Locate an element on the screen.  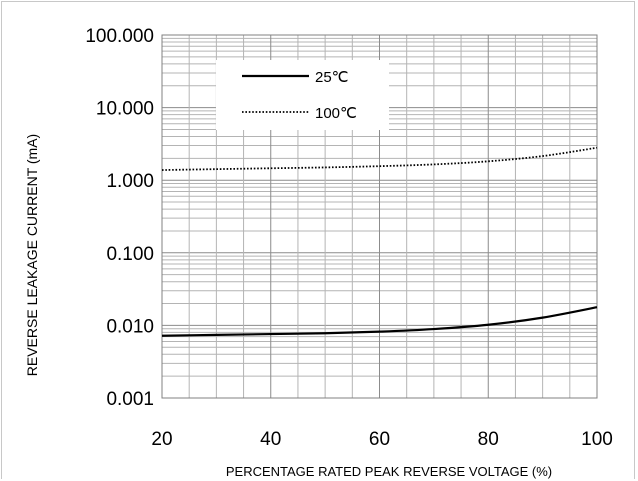
legend: 25℃ 100℃ is located at coordinates (302, 95).